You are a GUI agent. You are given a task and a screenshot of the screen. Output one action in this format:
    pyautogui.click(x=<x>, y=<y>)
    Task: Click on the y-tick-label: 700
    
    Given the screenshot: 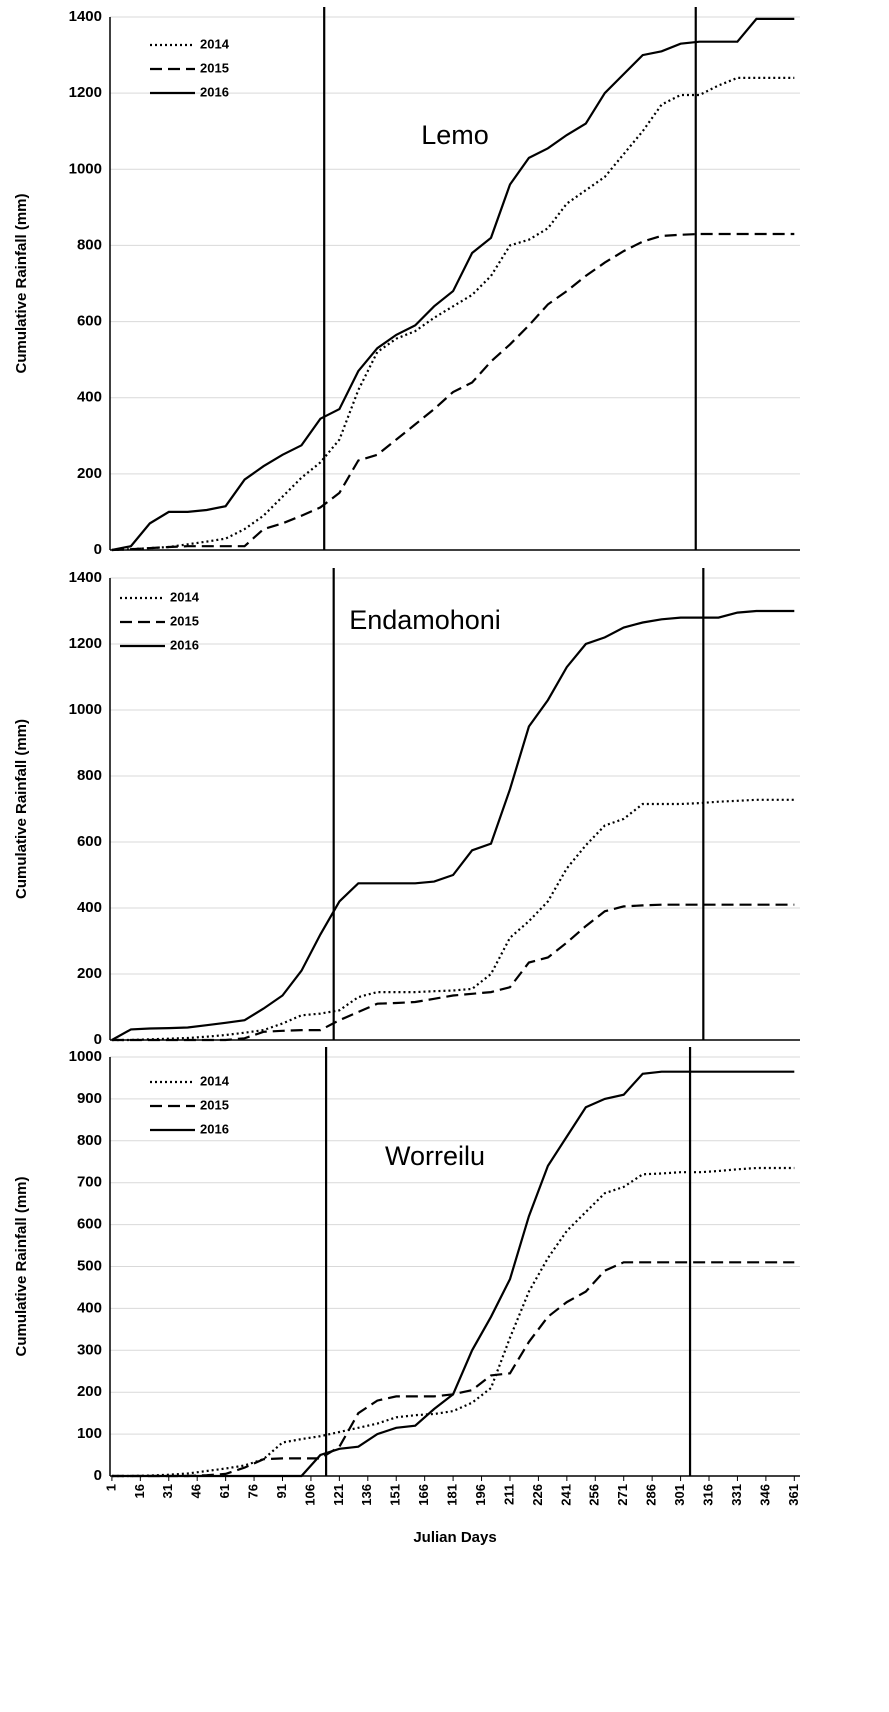 What is the action you would take?
    pyautogui.click(x=89, y=1182)
    